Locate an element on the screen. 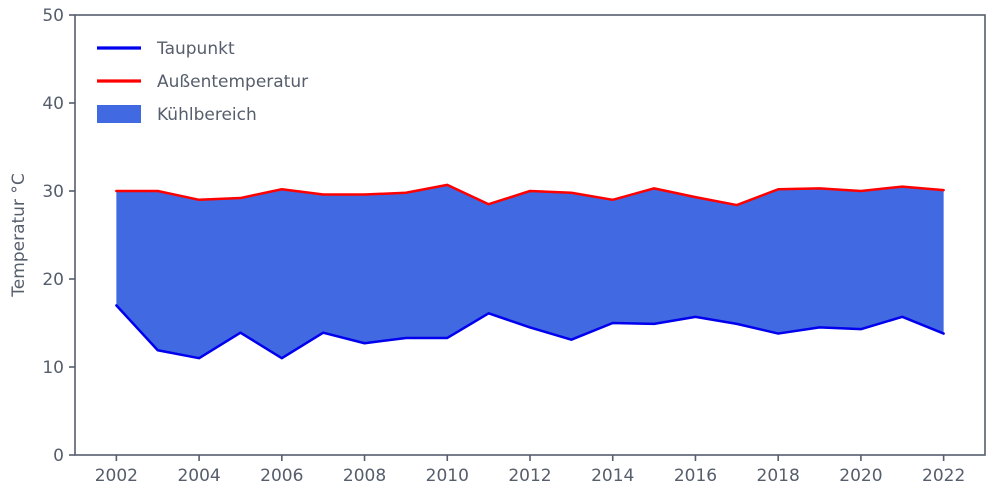 Image resolution: width=1000 pixels, height=500 pixels. legend-label: Taupunkt is located at coordinates (195, 49).